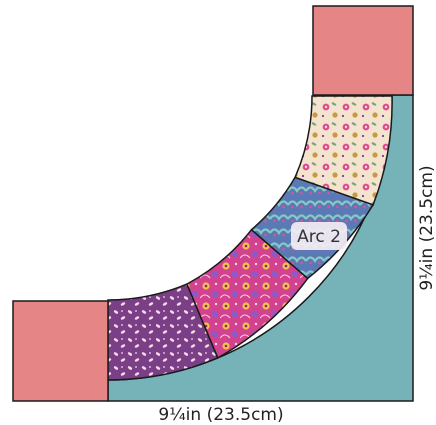  Describe the element at coordinates (343, 150) in the screenshot. I see `arc-segment-cream-floral` at that location.